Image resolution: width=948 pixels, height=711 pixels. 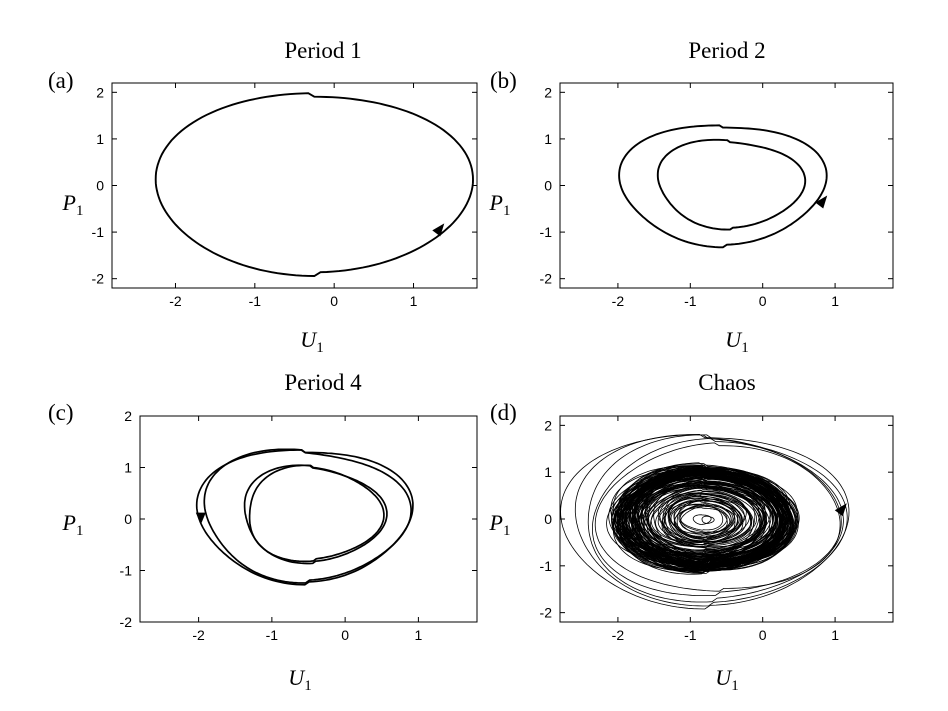 What do you see at coordinates (323, 382) in the screenshot?
I see `panel-title: Period 4` at bounding box center [323, 382].